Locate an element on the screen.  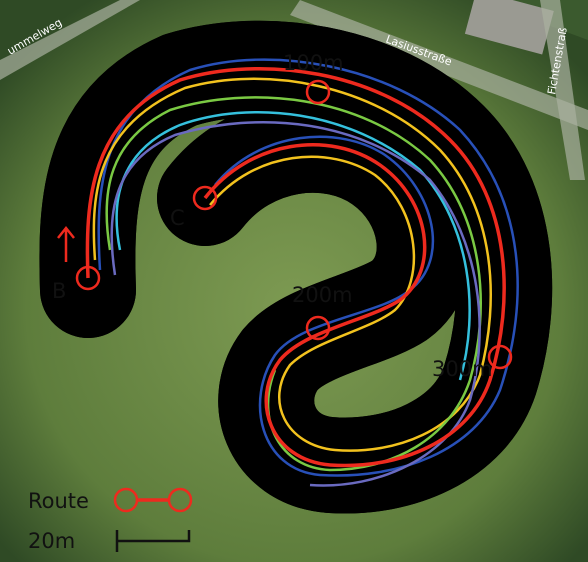
marker-label: C is located at coordinates (177, 218).